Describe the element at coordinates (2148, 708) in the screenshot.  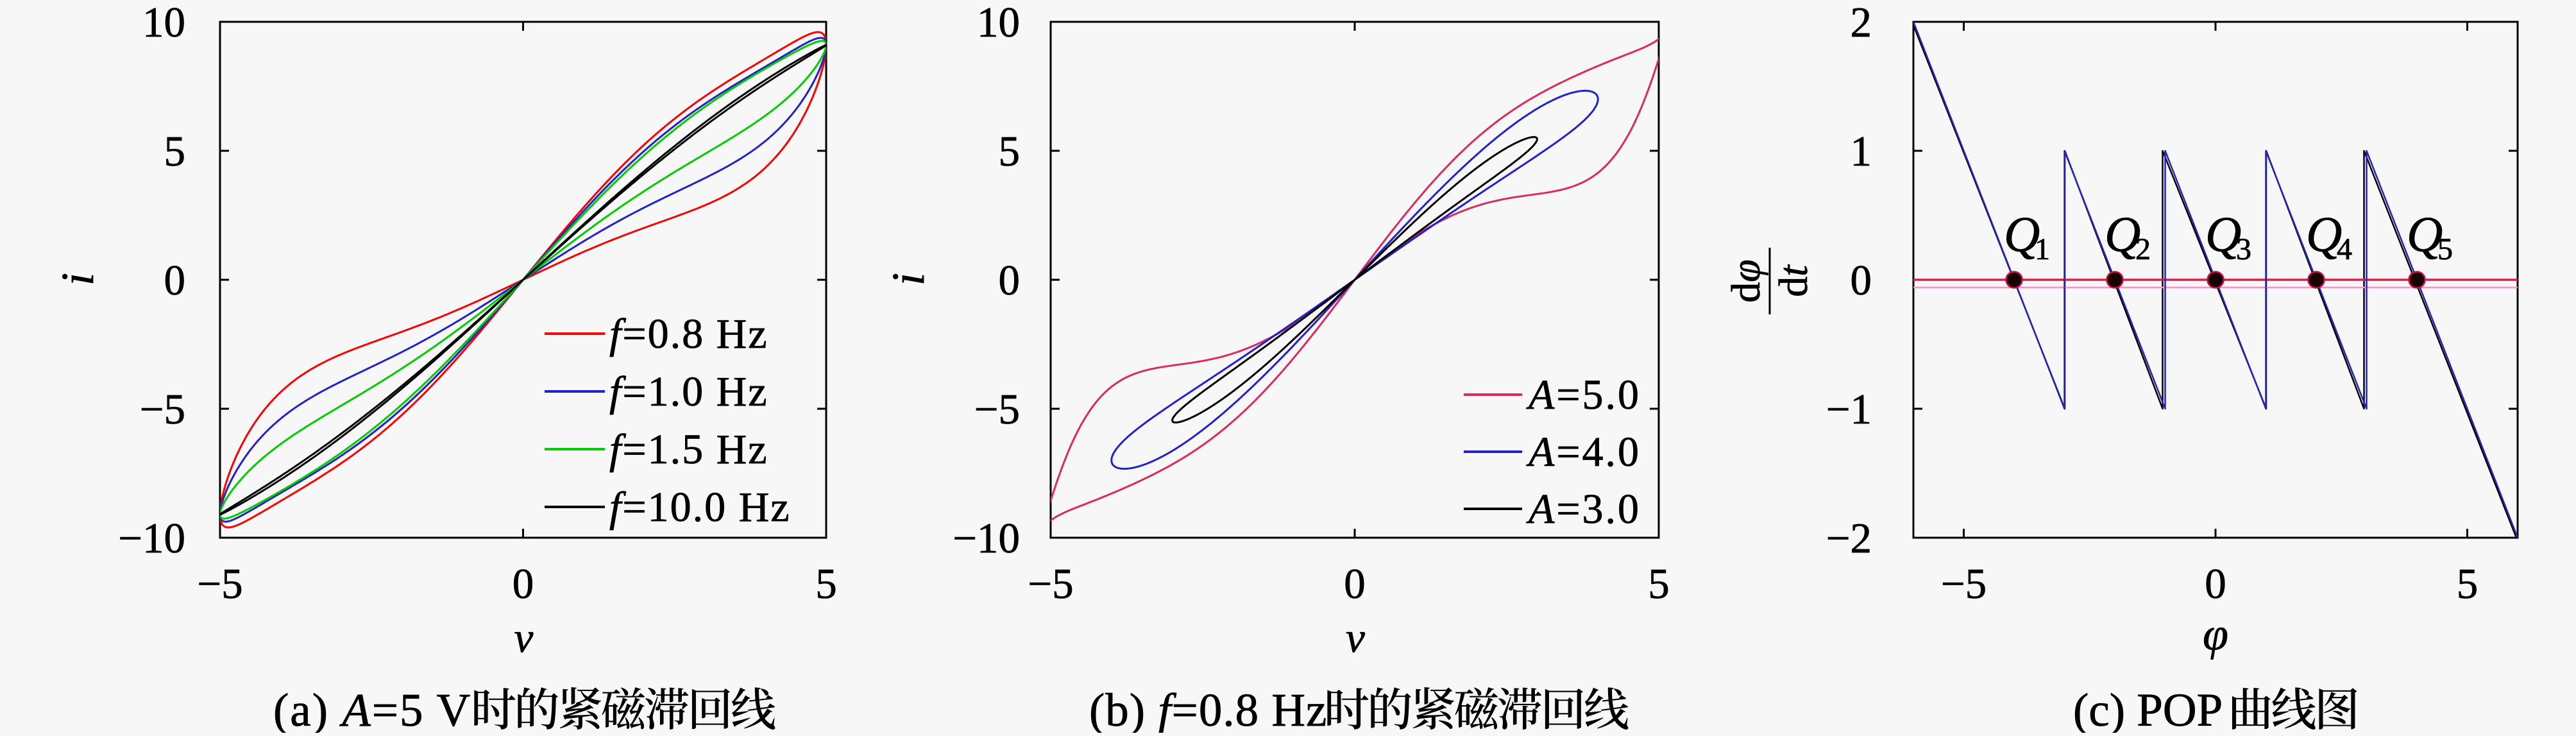
I see `svg-text: (c) POP` at that location.